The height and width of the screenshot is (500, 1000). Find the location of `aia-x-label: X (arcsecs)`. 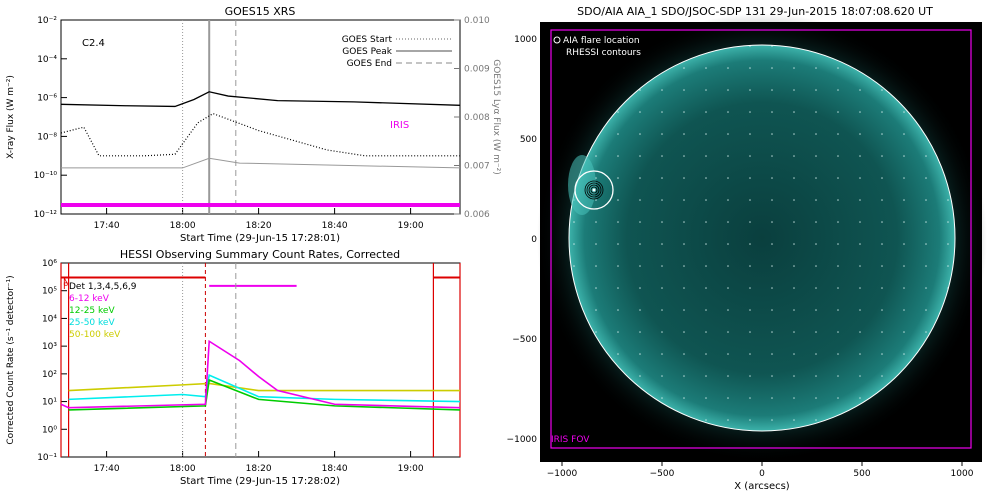

aia-x-label: X (arcsecs) is located at coordinates (762, 486).